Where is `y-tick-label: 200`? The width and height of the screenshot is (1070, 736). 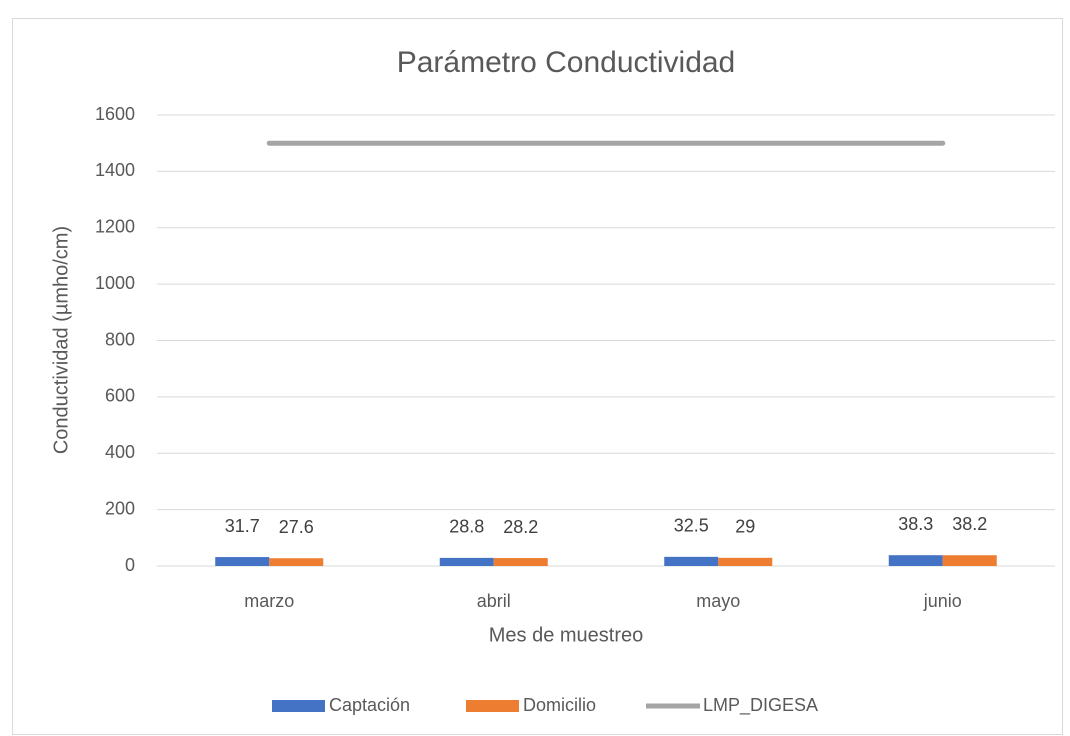 y-tick-label: 200 is located at coordinates (120, 508).